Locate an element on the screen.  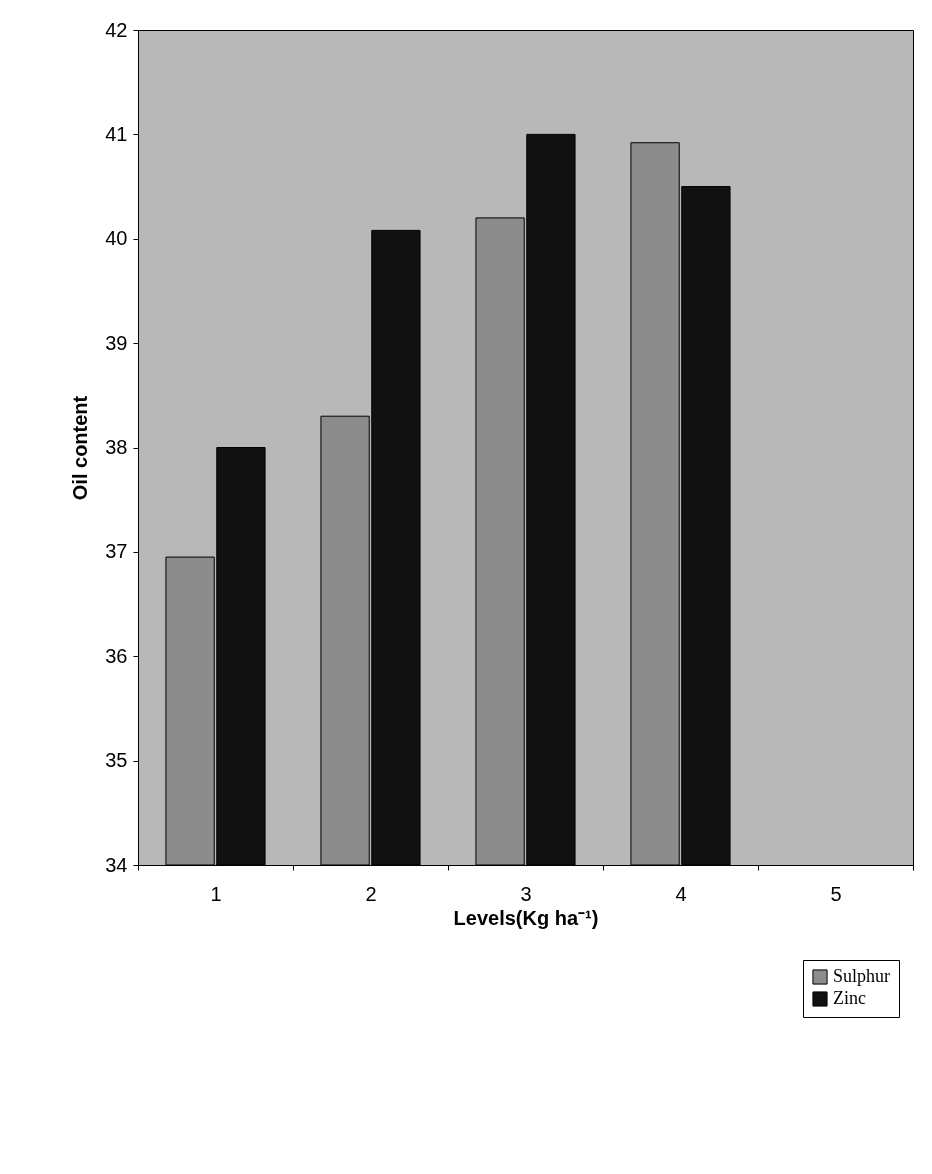
x-tick-label: 4 is located at coordinates (681, 893).